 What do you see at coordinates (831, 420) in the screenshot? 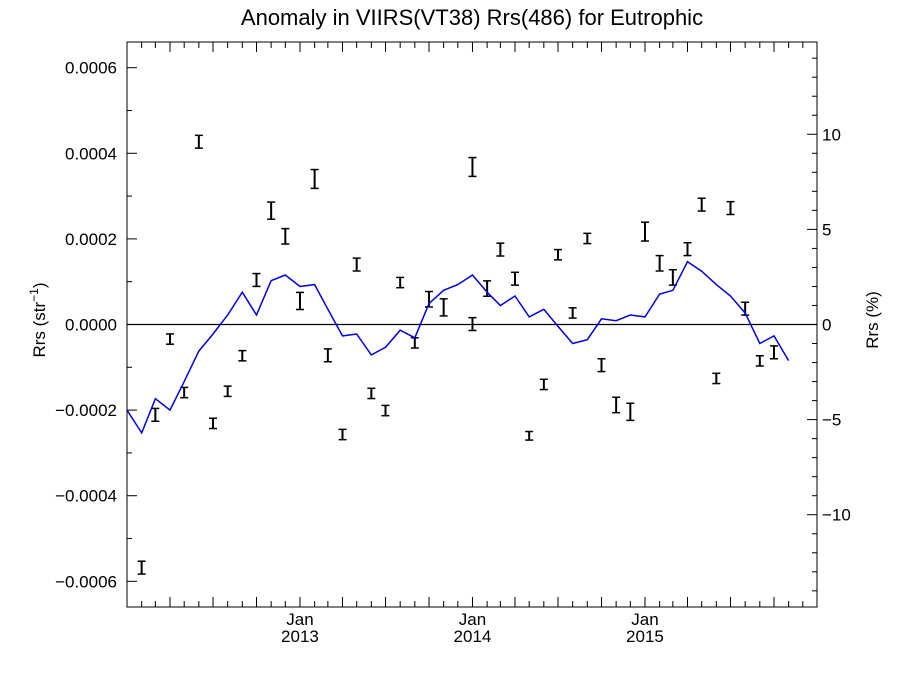
I see `y-right-tick-label: −5` at bounding box center [831, 420].